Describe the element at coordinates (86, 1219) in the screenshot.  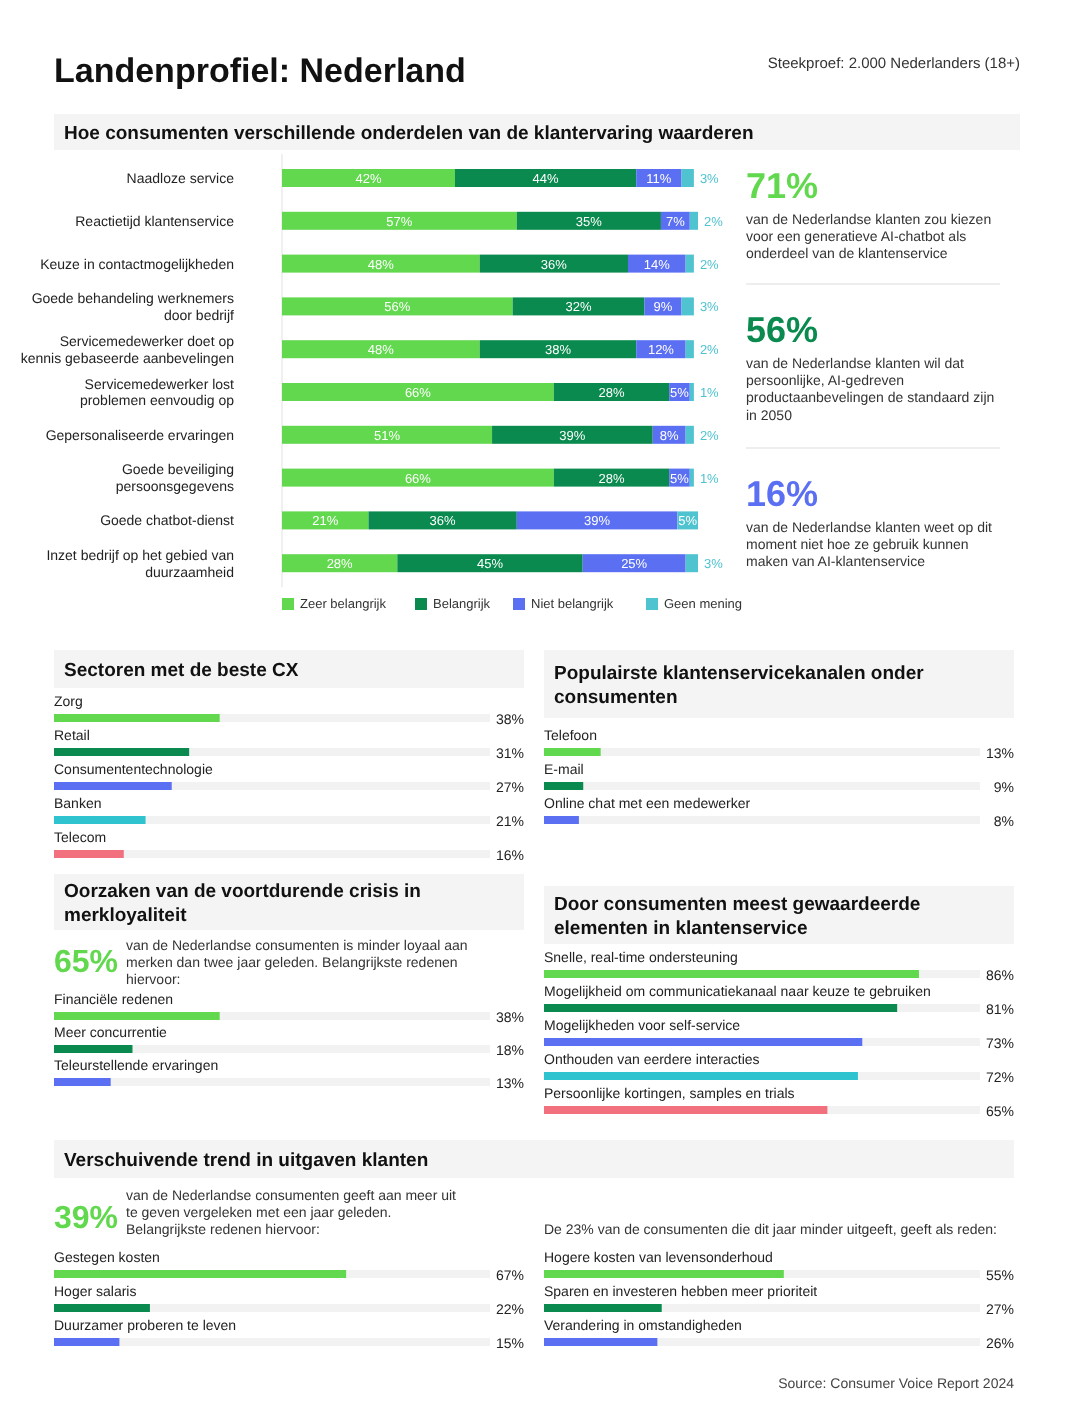
I see `text: 39%` at that location.